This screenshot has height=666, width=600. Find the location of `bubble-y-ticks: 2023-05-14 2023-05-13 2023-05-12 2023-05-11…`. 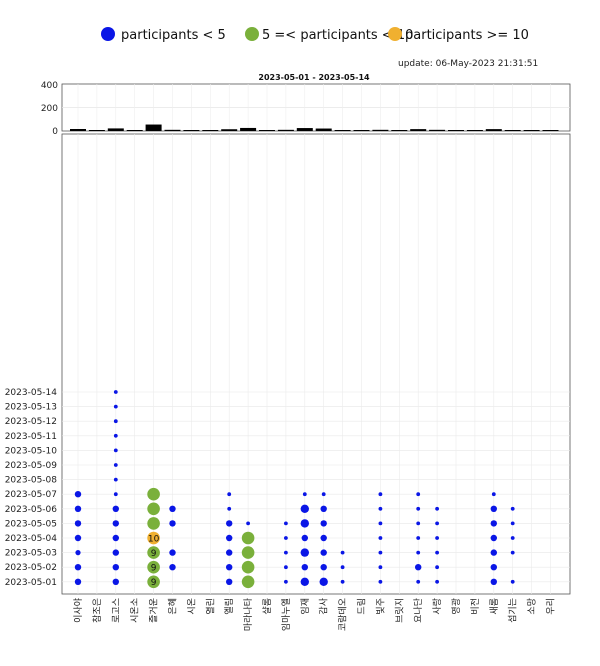

bubble-y-ticks: 2023-05-14 2023-05-13 2023-05-12 2023-05-11… is located at coordinates (31, 488).